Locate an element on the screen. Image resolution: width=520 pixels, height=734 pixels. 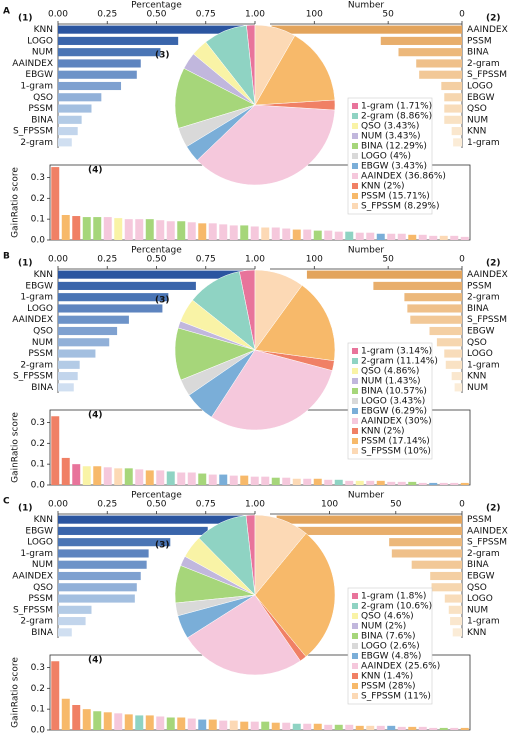
panel-label: (4) is located at coordinates (95, 171).